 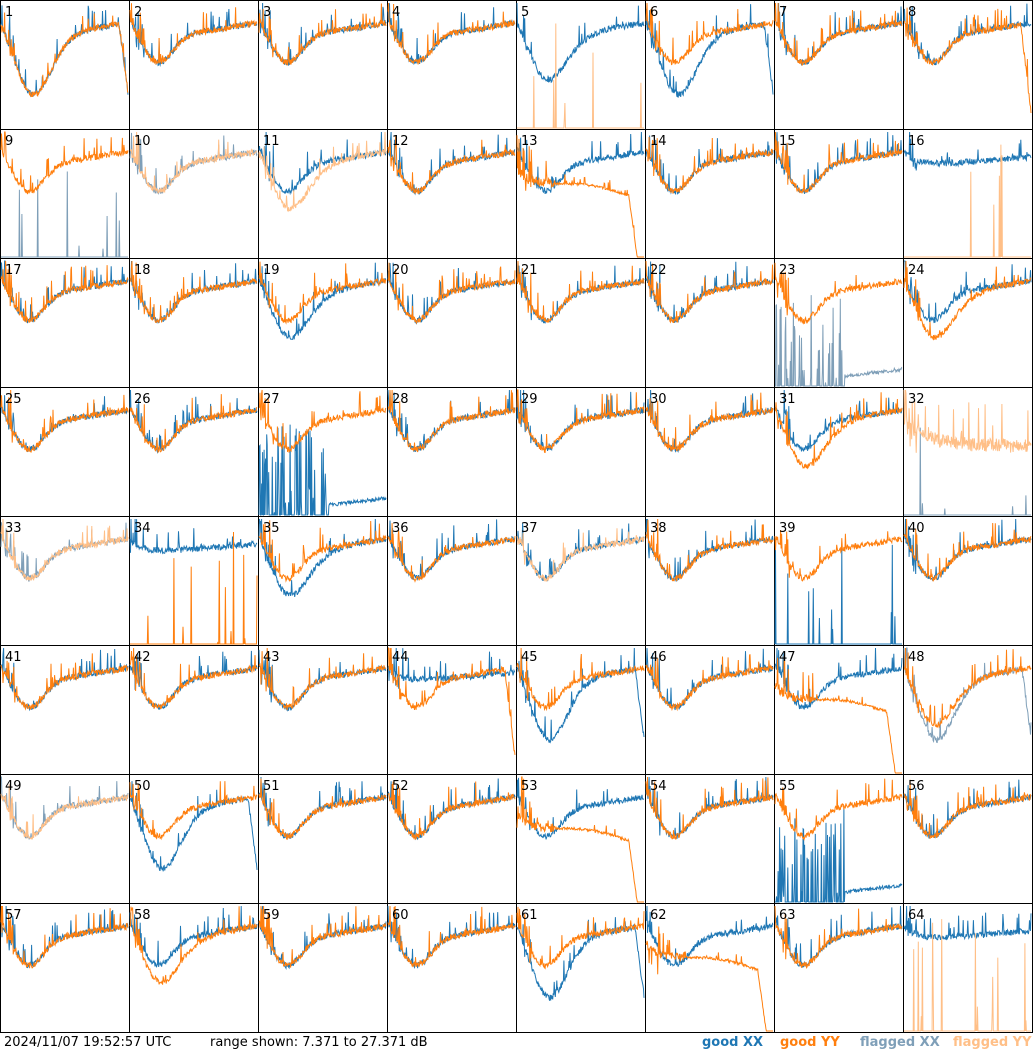 I want to click on panel-label: 9, so click(x=9, y=141).